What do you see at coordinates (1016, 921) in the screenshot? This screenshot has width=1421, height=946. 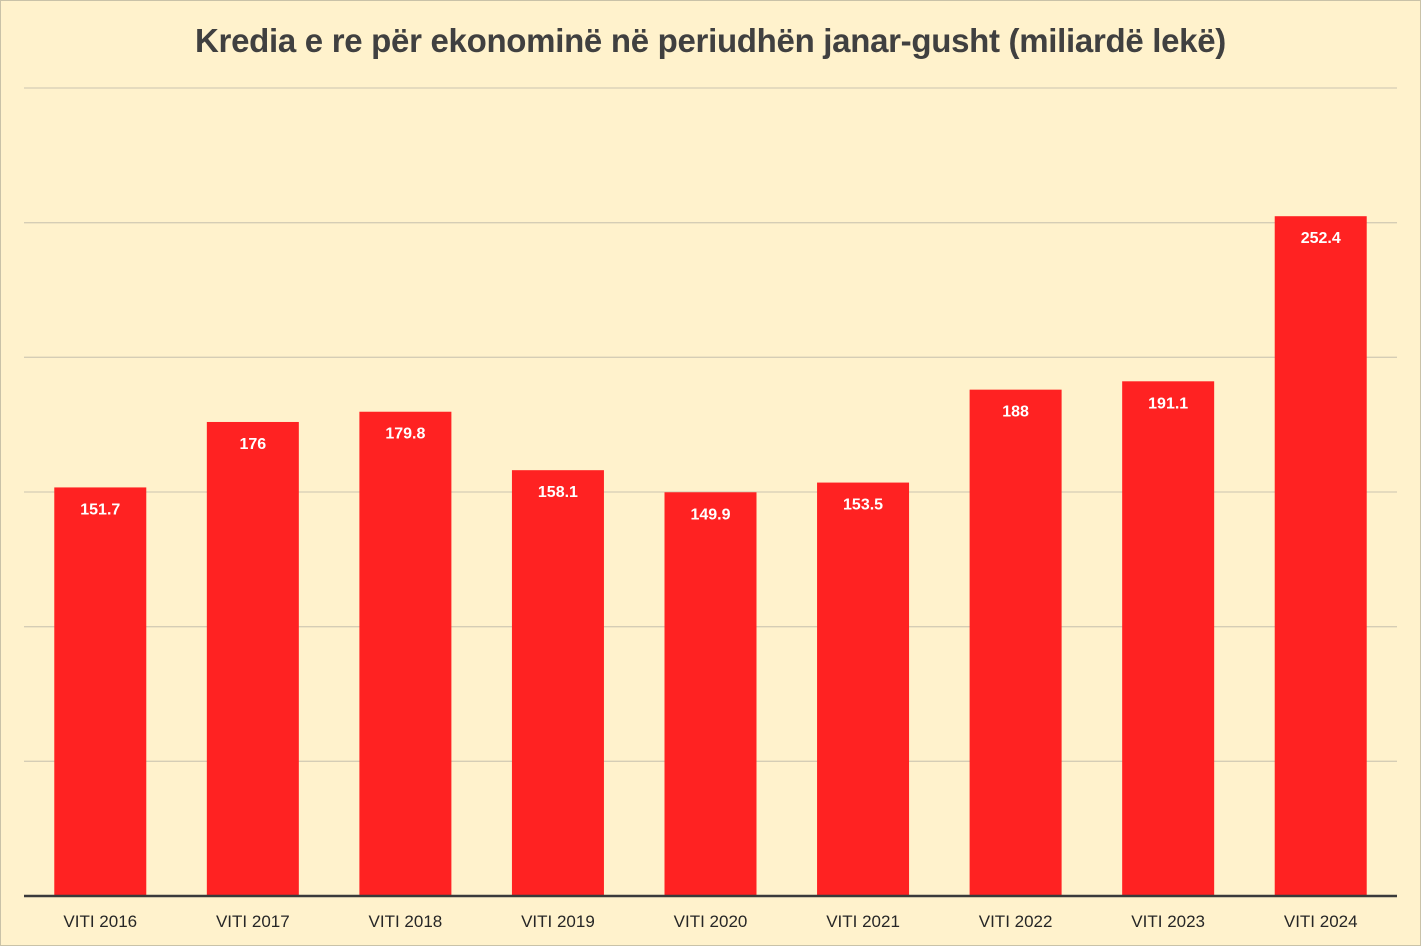 I see `x-tick-label: VITI 2022` at bounding box center [1016, 921].